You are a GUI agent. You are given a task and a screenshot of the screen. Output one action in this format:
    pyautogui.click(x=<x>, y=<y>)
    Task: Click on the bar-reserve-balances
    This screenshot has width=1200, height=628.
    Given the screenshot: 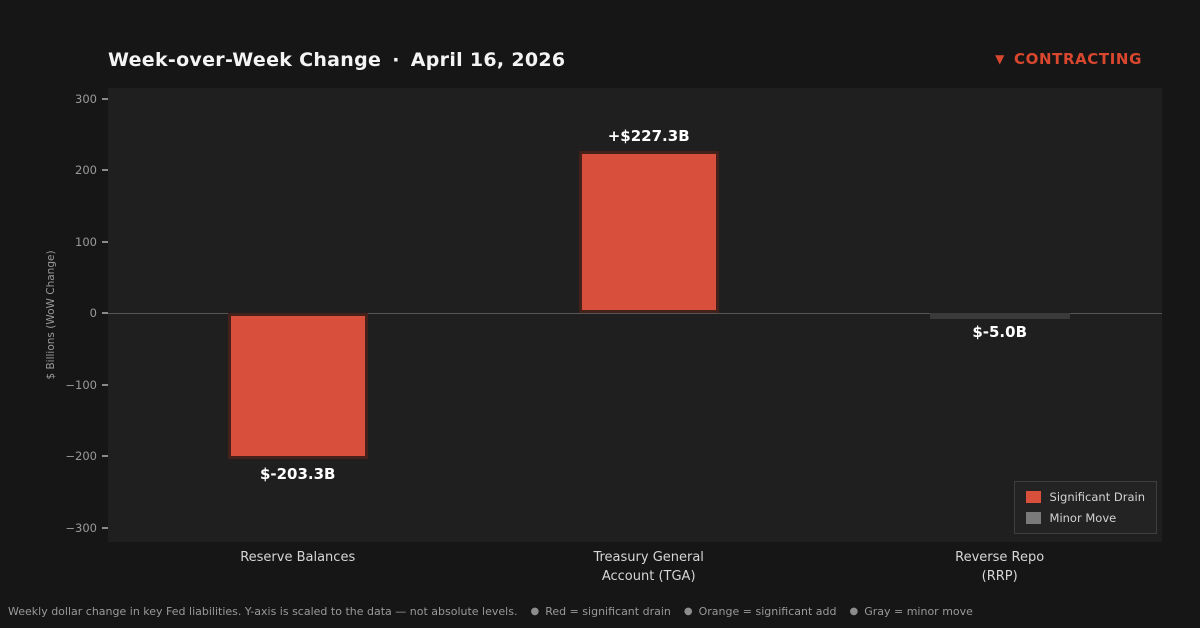 What is the action you would take?
    pyautogui.click(x=297, y=386)
    